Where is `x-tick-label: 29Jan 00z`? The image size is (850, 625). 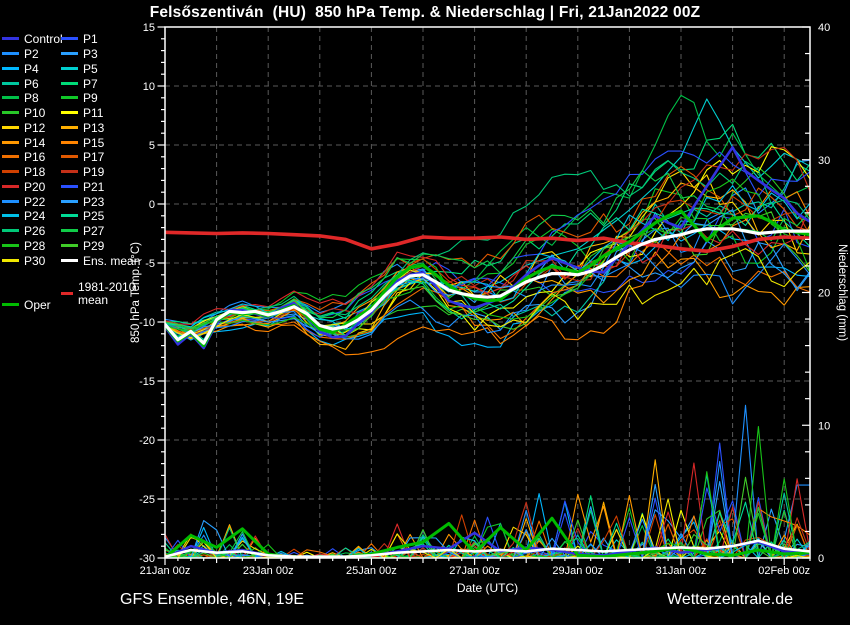 x-tick-label: 29Jan 00z is located at coordinates (577, 571).